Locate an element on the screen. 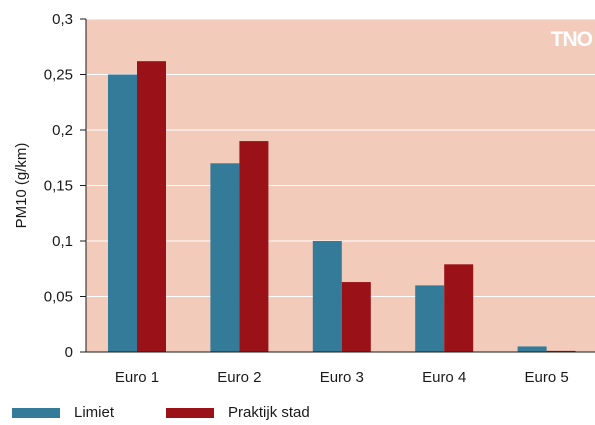 The image size is (595, 425). legend-item-praktijk-stad: Praktijk stad is located at coordinates (238, 412).